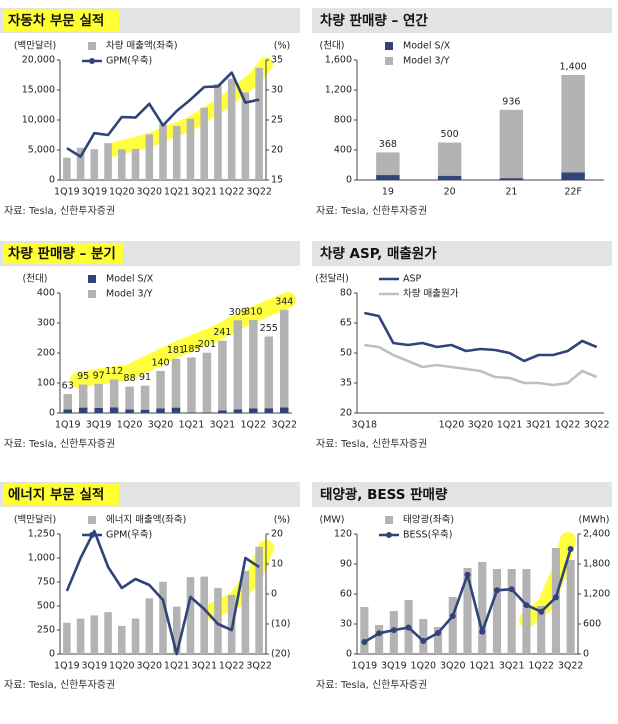  I want to click on total-label: 344, so click(284, 301).